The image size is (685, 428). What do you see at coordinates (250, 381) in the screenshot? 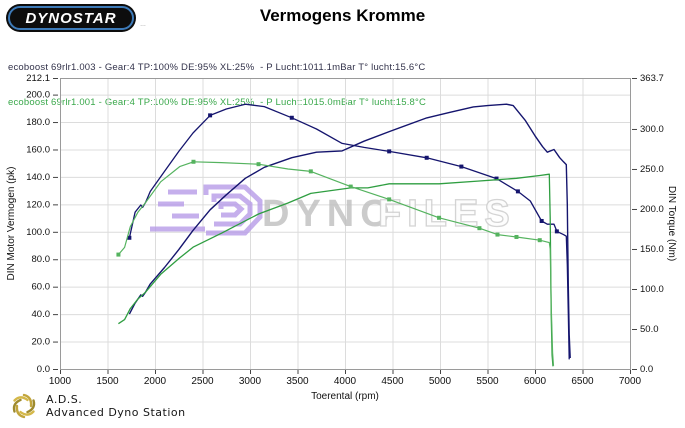
I see `svg-text: 3000` at bounding box center [250, 381].